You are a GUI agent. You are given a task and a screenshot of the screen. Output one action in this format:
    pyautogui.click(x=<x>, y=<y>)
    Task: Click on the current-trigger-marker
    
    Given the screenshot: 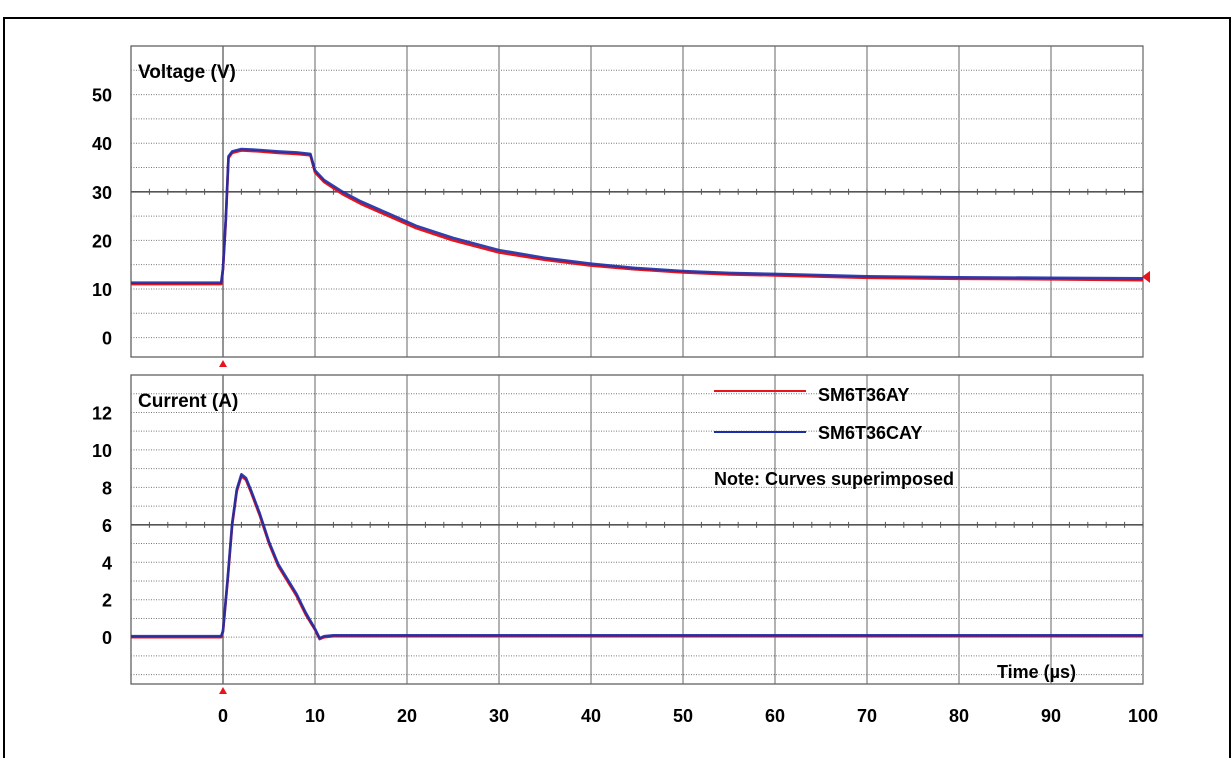 What is the action you would take?
    pyautogui.click(x=223, y=690)
    